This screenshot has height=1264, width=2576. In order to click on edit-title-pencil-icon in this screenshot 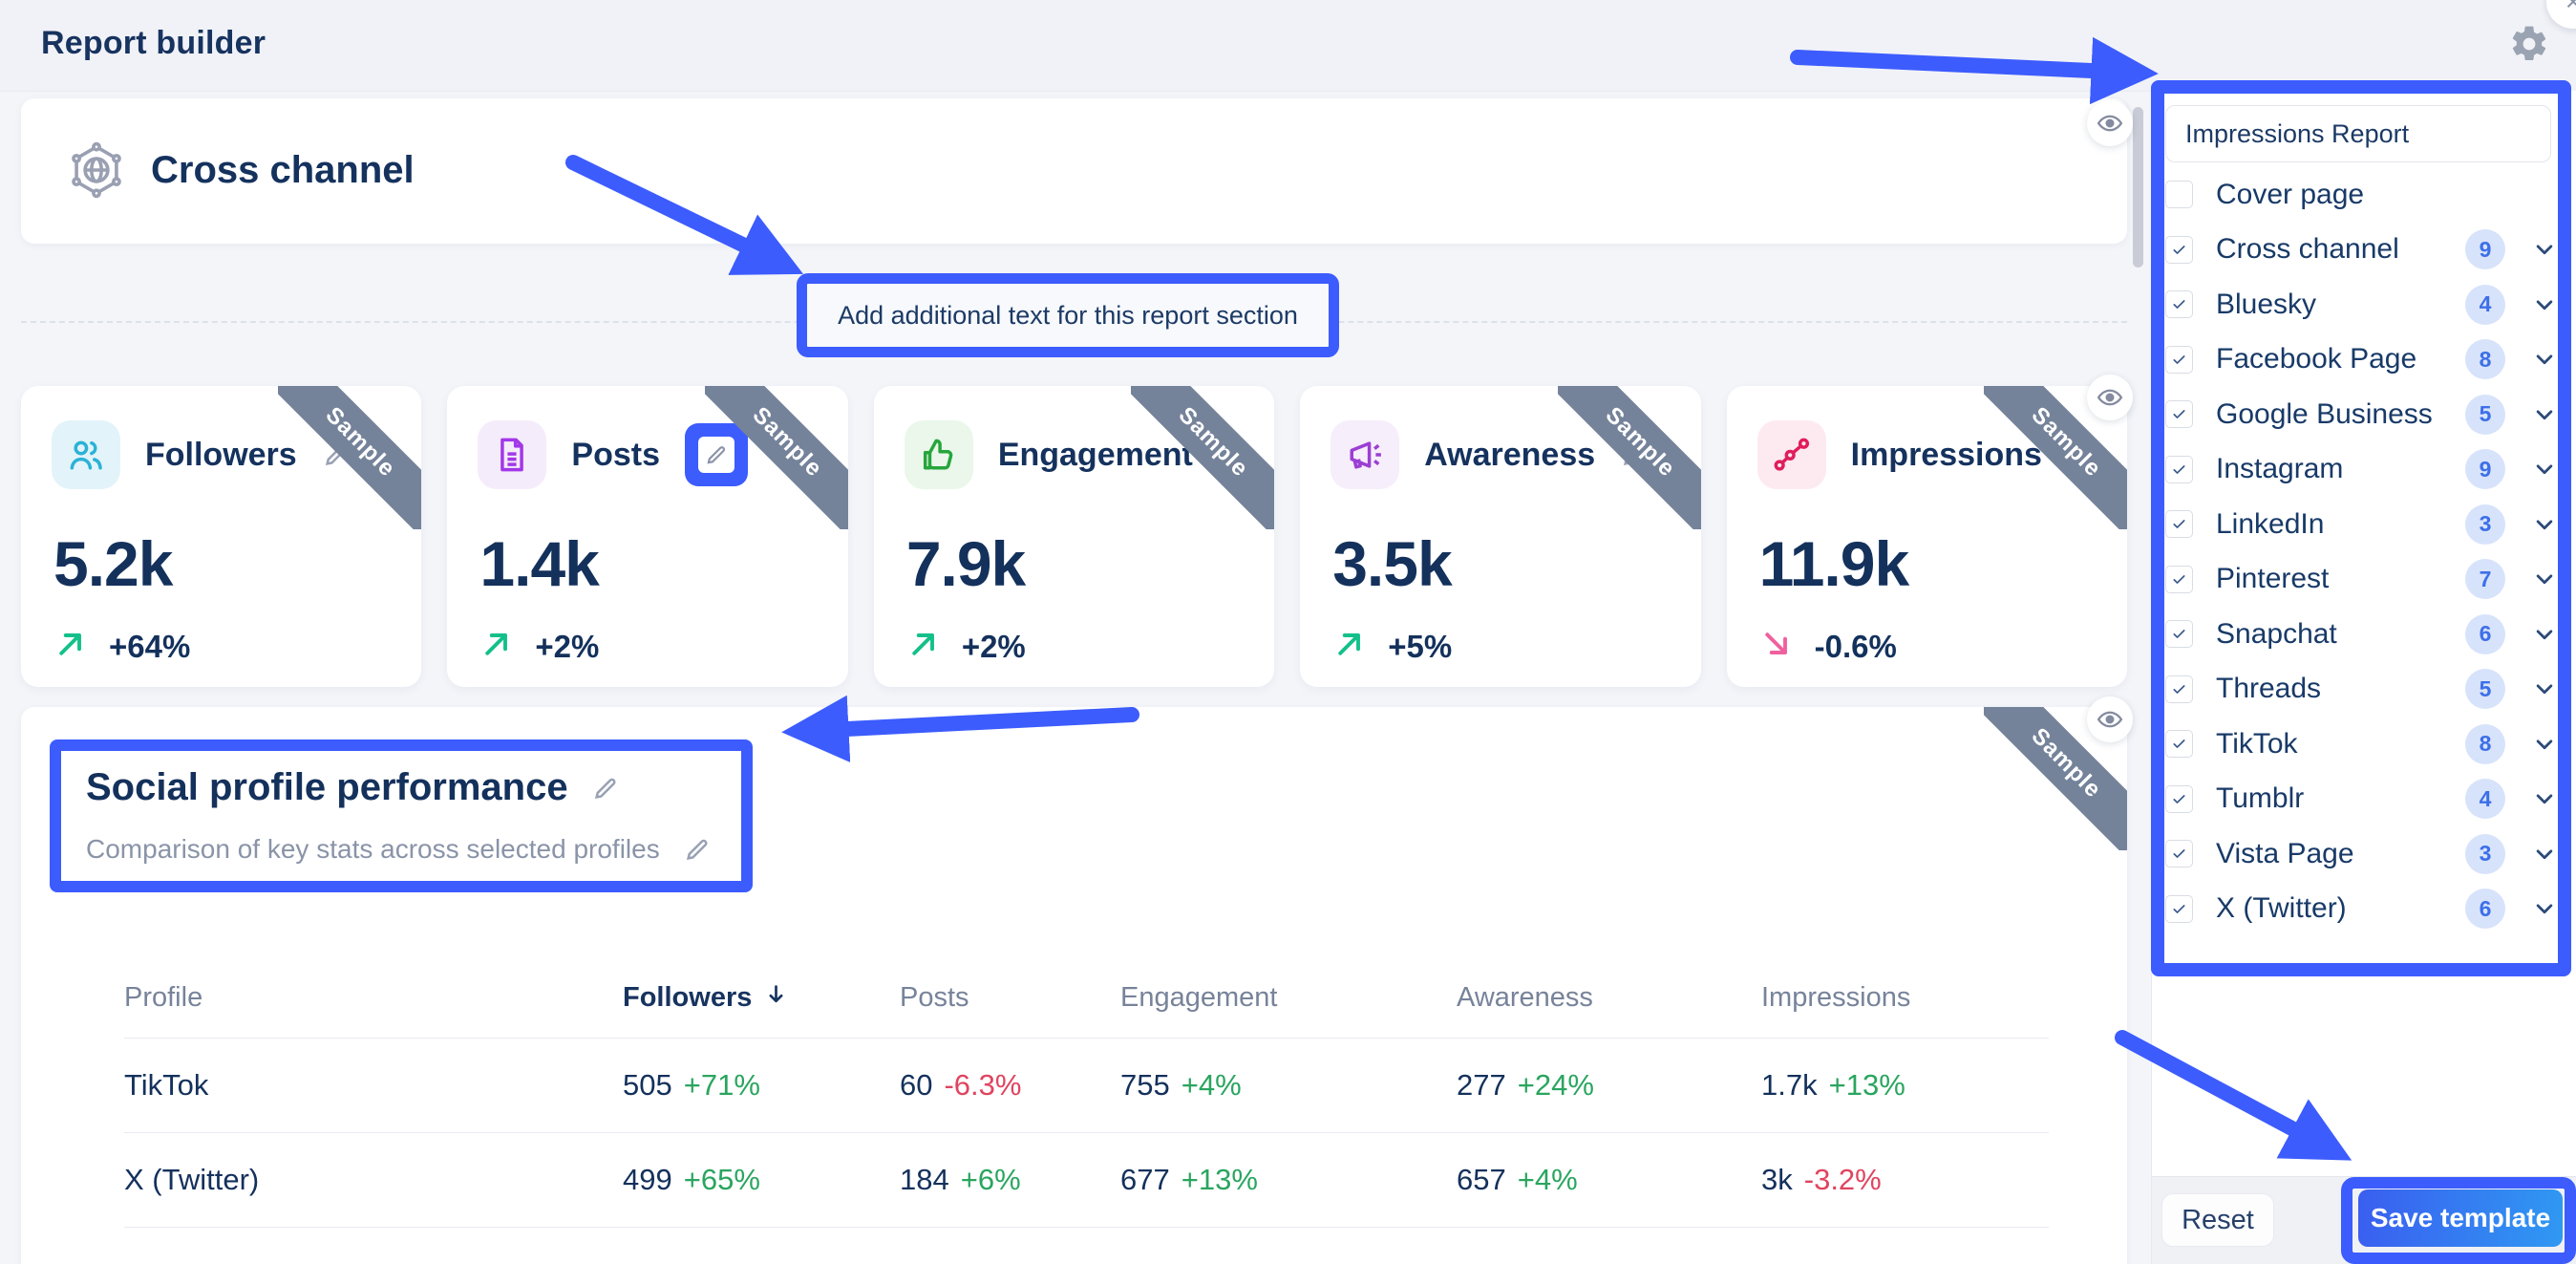, I will do `click(605, 788)`.